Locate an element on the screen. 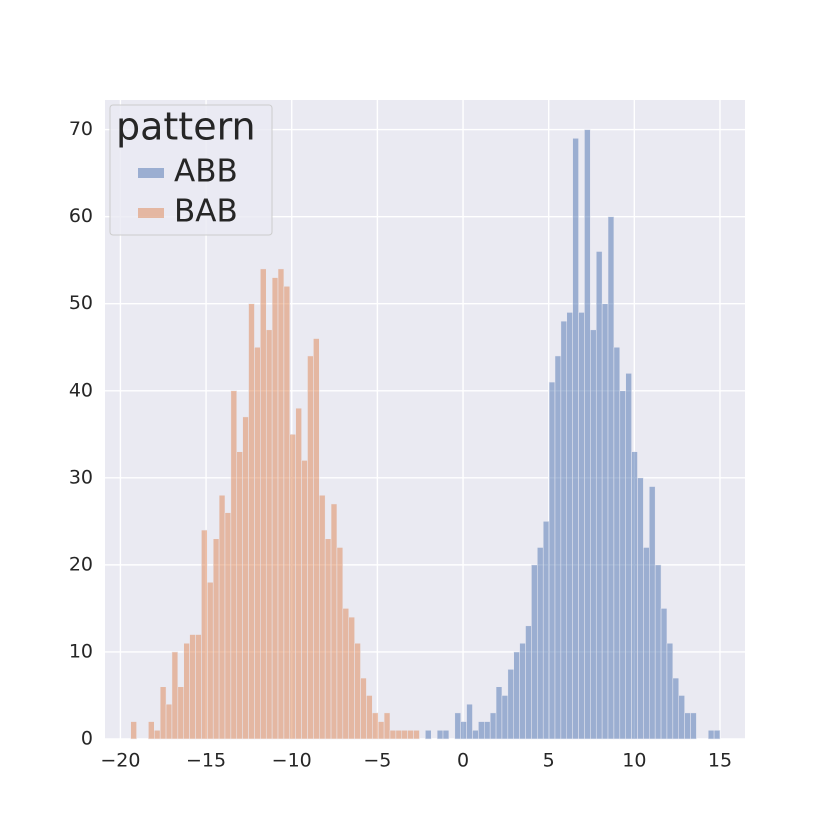 Image resolution: width=830 pixels, height=830 pixels. y-tick-label: 40 is located at coordinates (81, 390).